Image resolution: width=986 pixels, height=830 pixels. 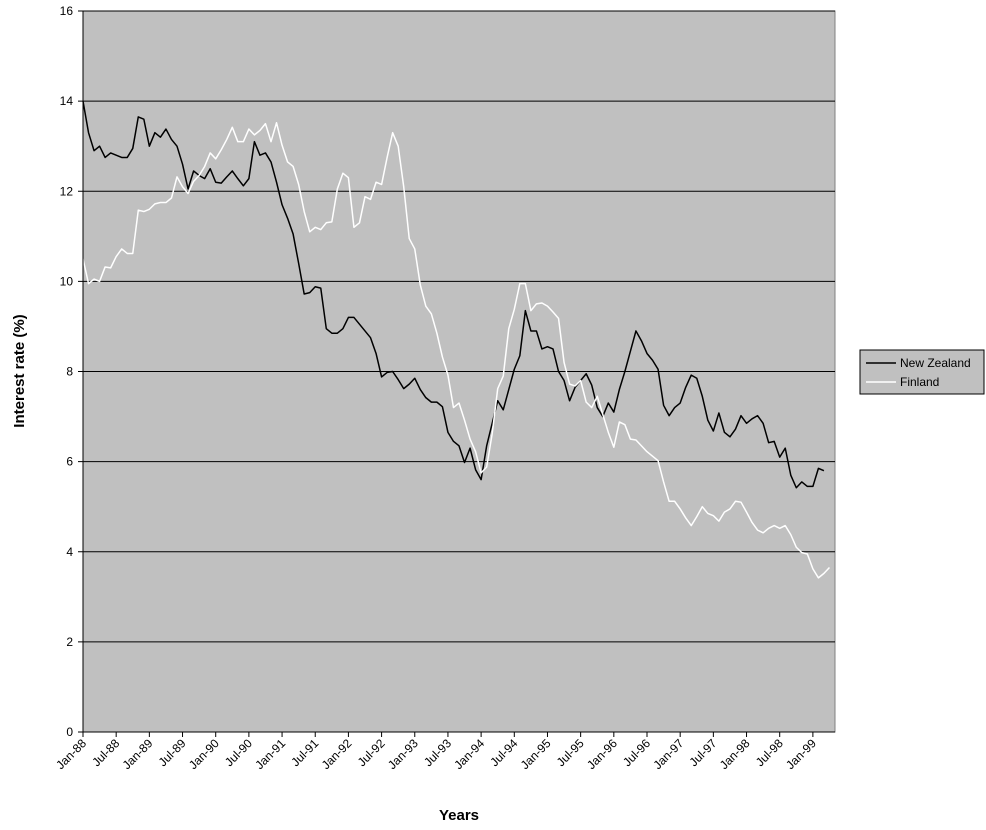 What do you see at coordinates (503, 752) in the screenshot?
I see `x-tick-label-jul-94: Jul-94` at bounding box center [503, 752].